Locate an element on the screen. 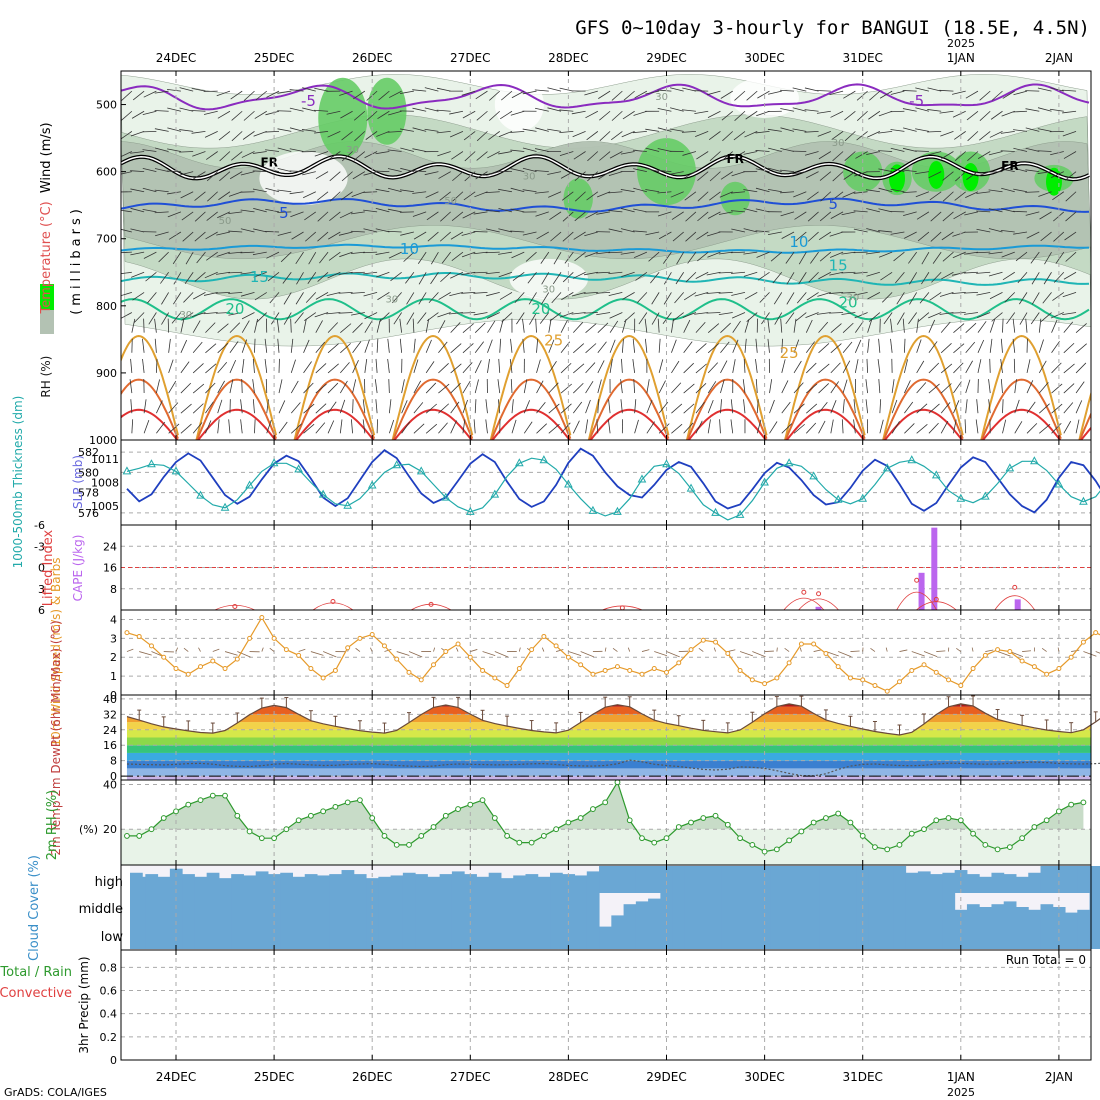 Image resolution: width=1100 pixels, height=1100 pixels. contour-label: 5 is located at coordinates (284, 213).